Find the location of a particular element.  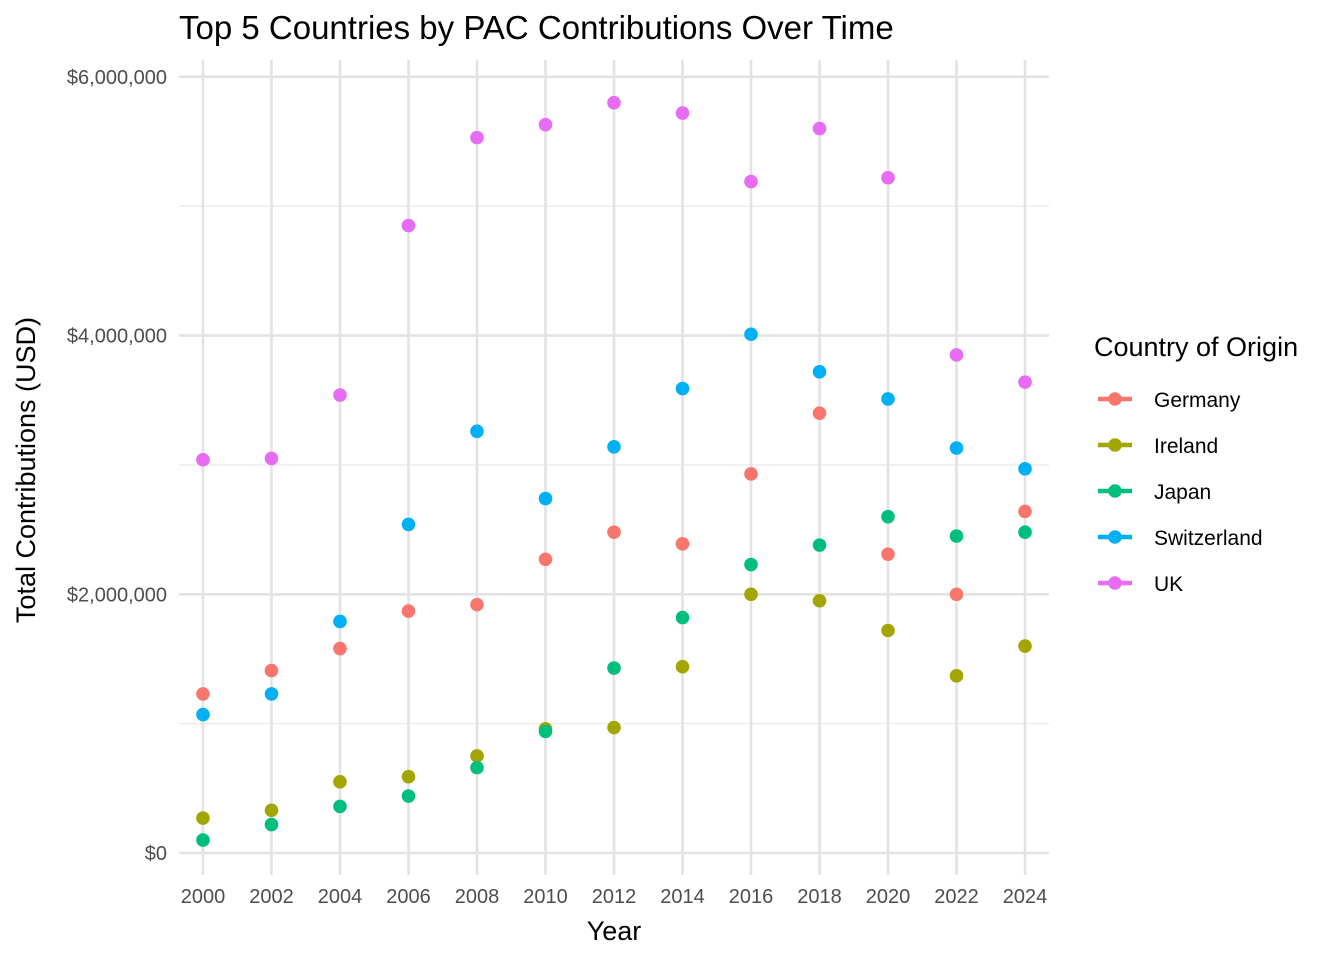

legend-label: Switzerland is located at coordinates (1208, 538).